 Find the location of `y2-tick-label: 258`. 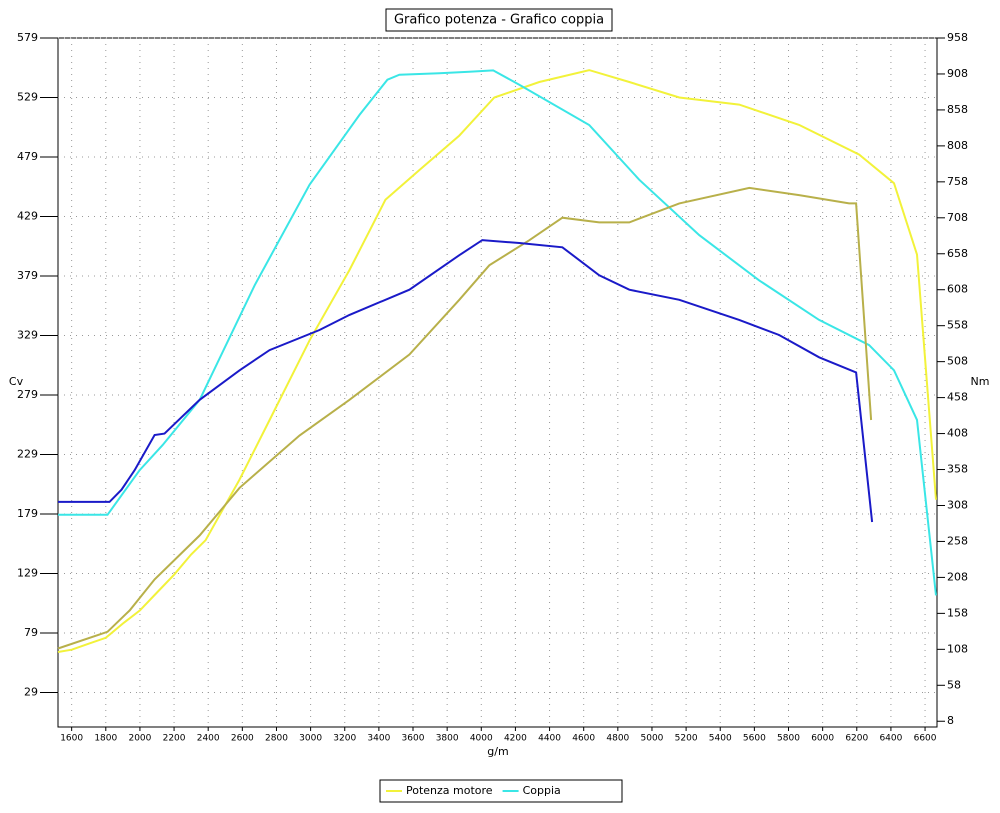

y2-tick-label: 258 is located at coordinates (957, 540).